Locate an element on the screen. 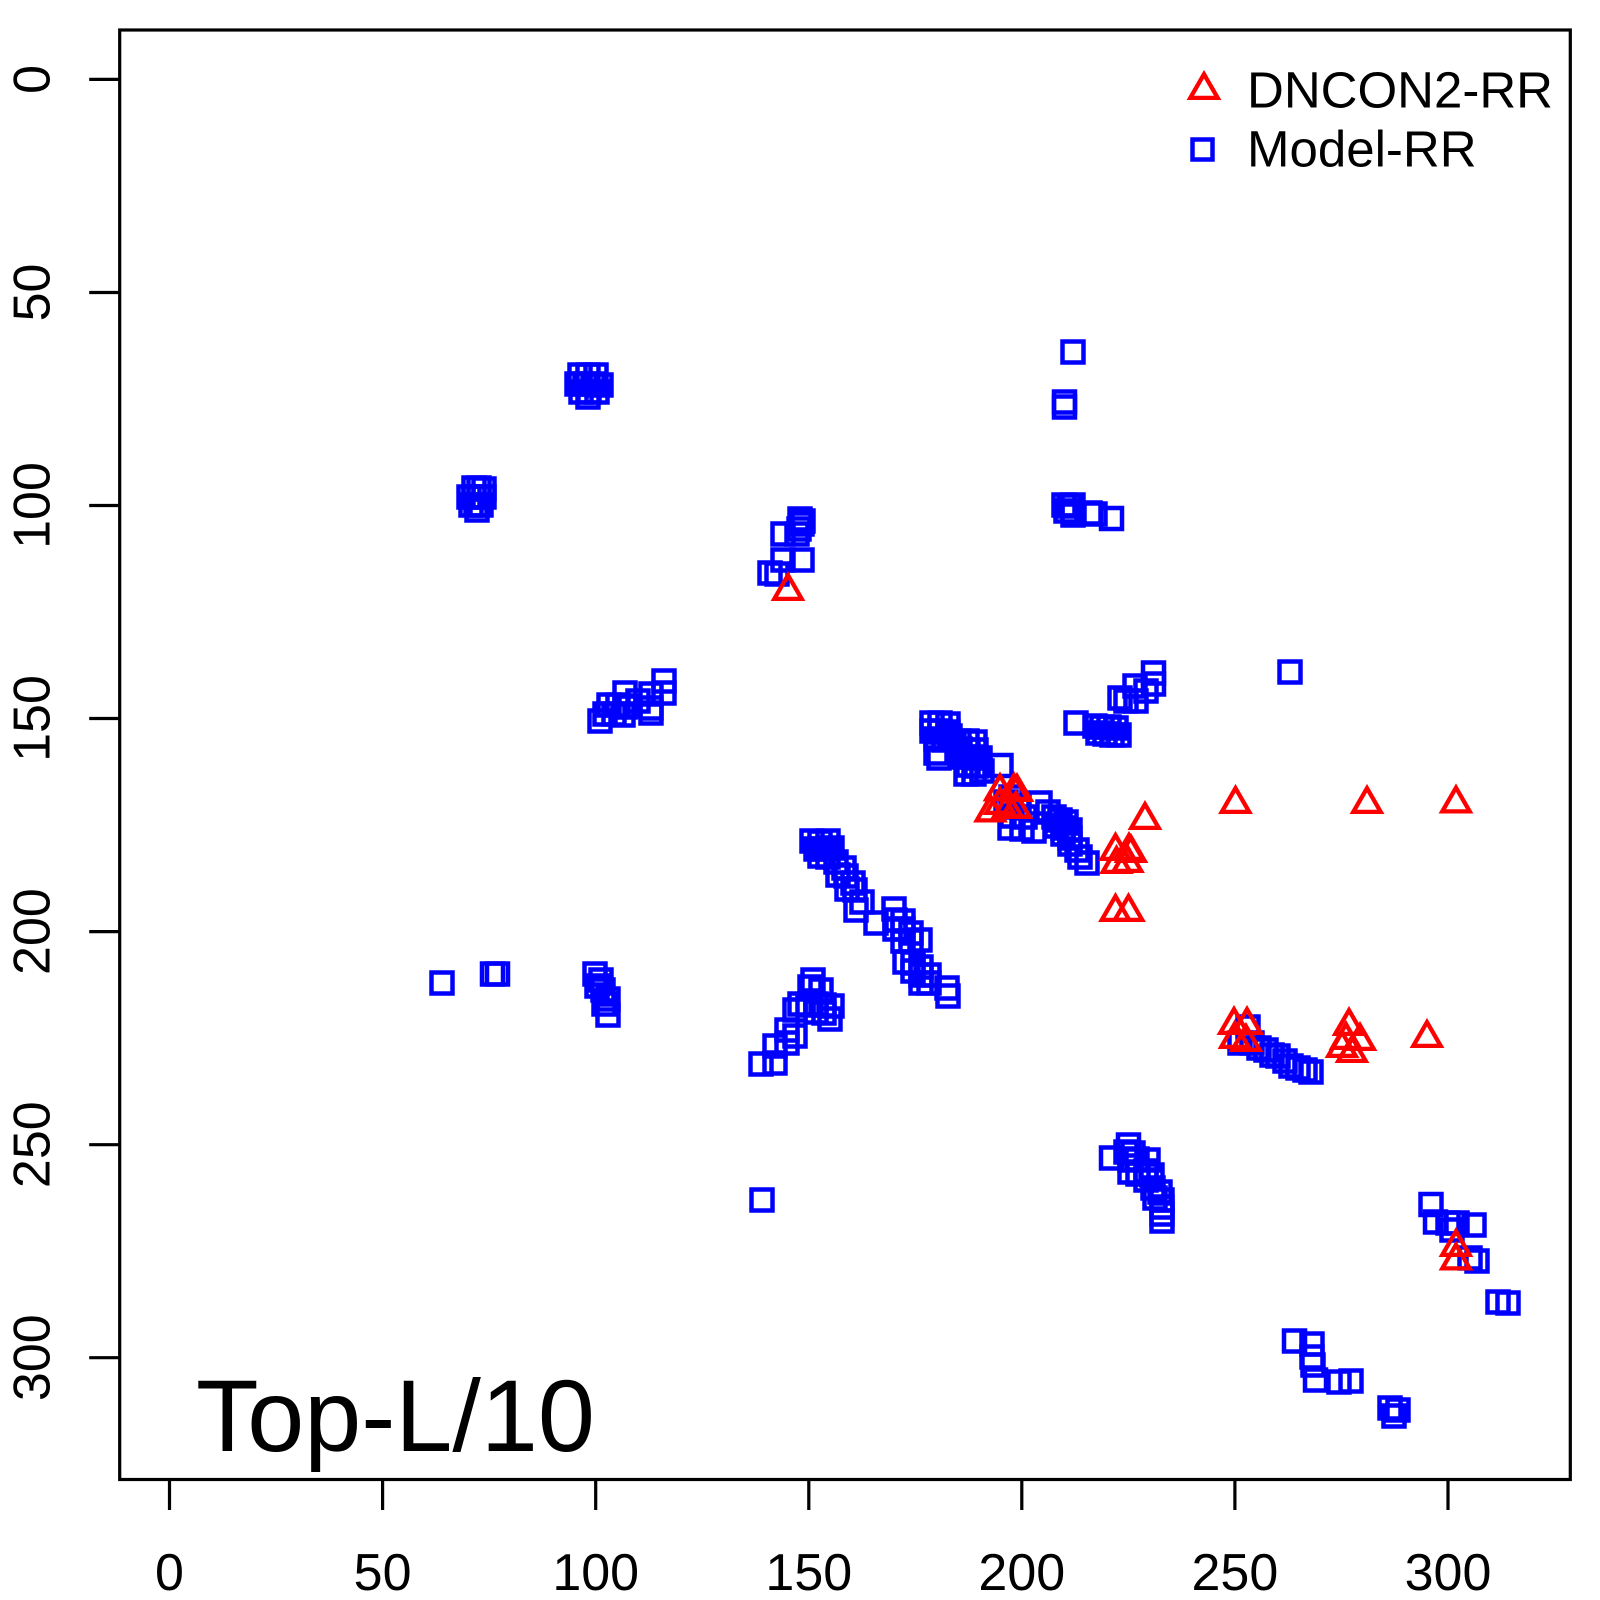  svg-text: Top-L/10 is located at coordinates (395, 1415).